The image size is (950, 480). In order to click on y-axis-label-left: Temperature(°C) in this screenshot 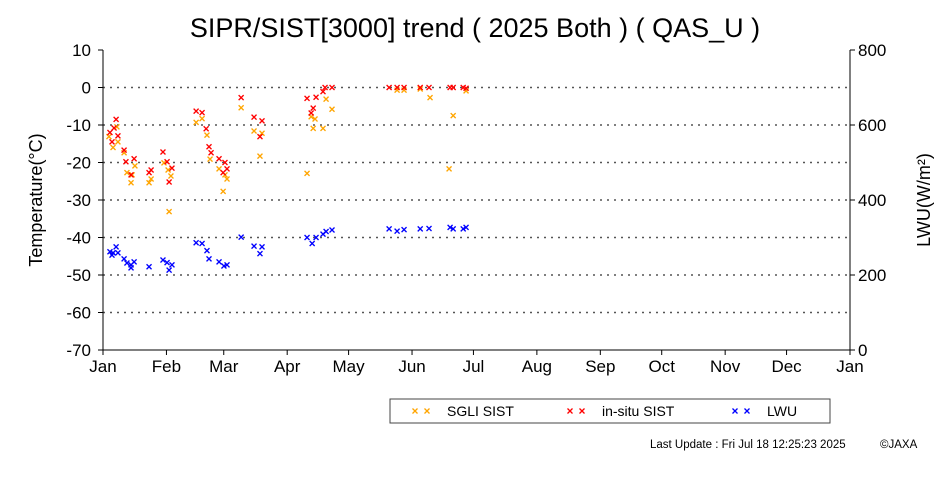, I will do `click(36, 199)`.